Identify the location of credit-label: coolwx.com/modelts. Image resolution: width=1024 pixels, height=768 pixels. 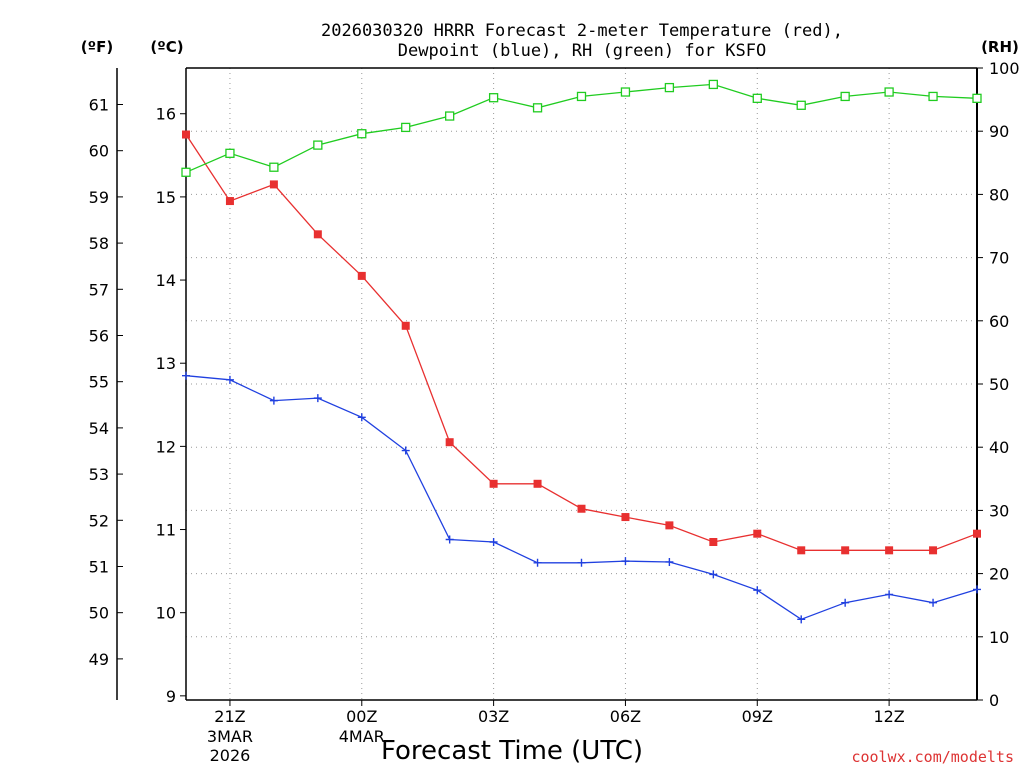
(932, 757).